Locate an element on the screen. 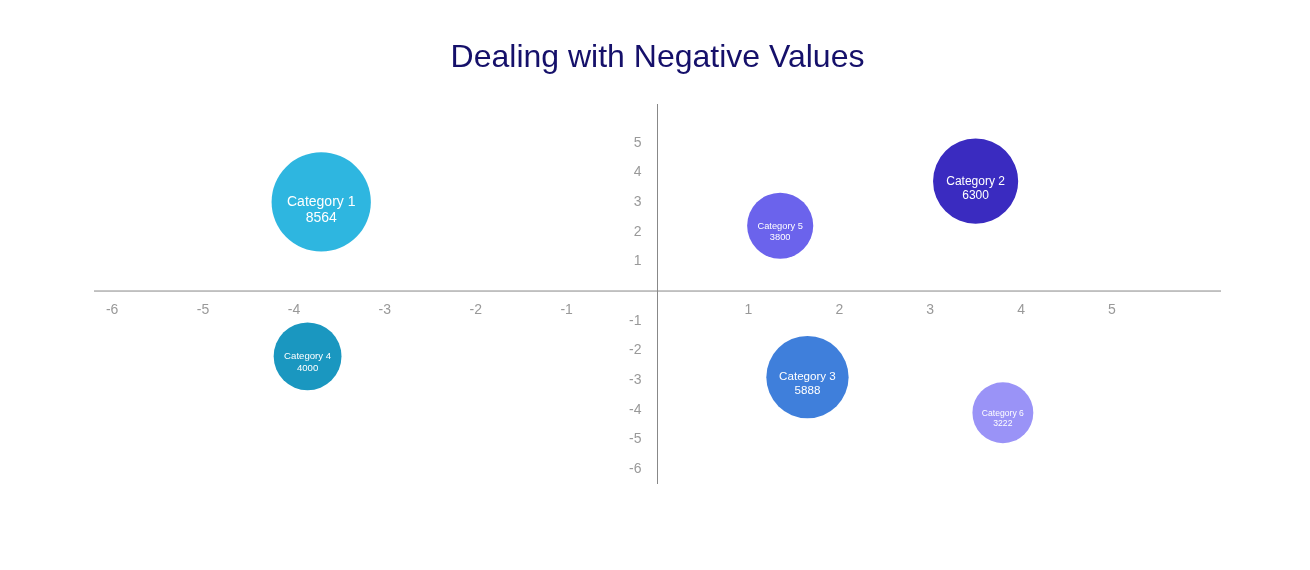 Image resolution: width=1310 pixels, height=570 pixels. data-label: 8564 is located at coordinates (321, 216).